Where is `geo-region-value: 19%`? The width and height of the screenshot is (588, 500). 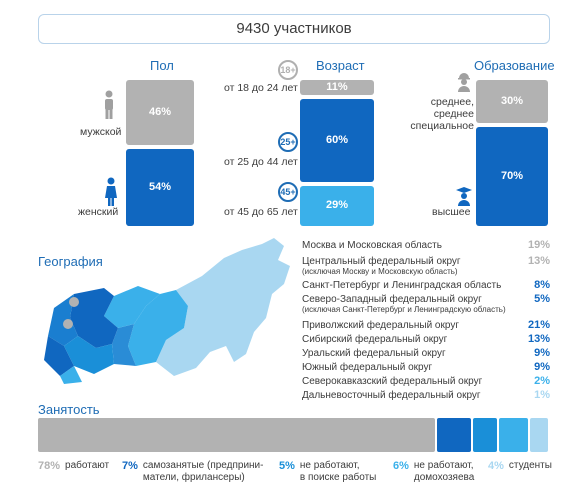 geo-region-value: 19% is located at coordinates (538, 245).